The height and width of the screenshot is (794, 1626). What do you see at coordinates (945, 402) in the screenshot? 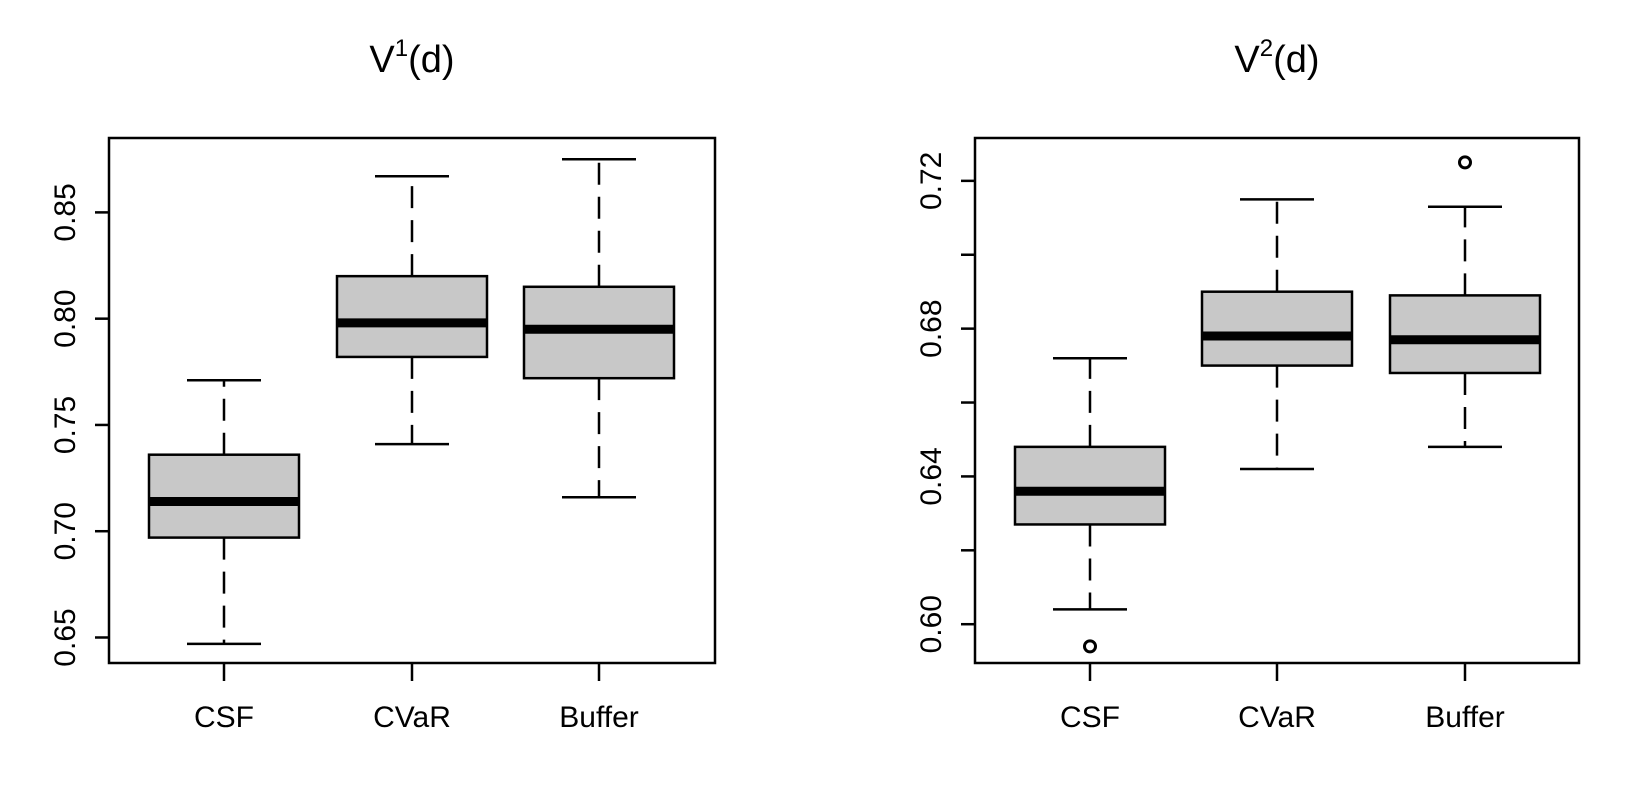
I see `y-axis: 0.60 0.64 0.68 0.72` at bounding box center [945, 402].